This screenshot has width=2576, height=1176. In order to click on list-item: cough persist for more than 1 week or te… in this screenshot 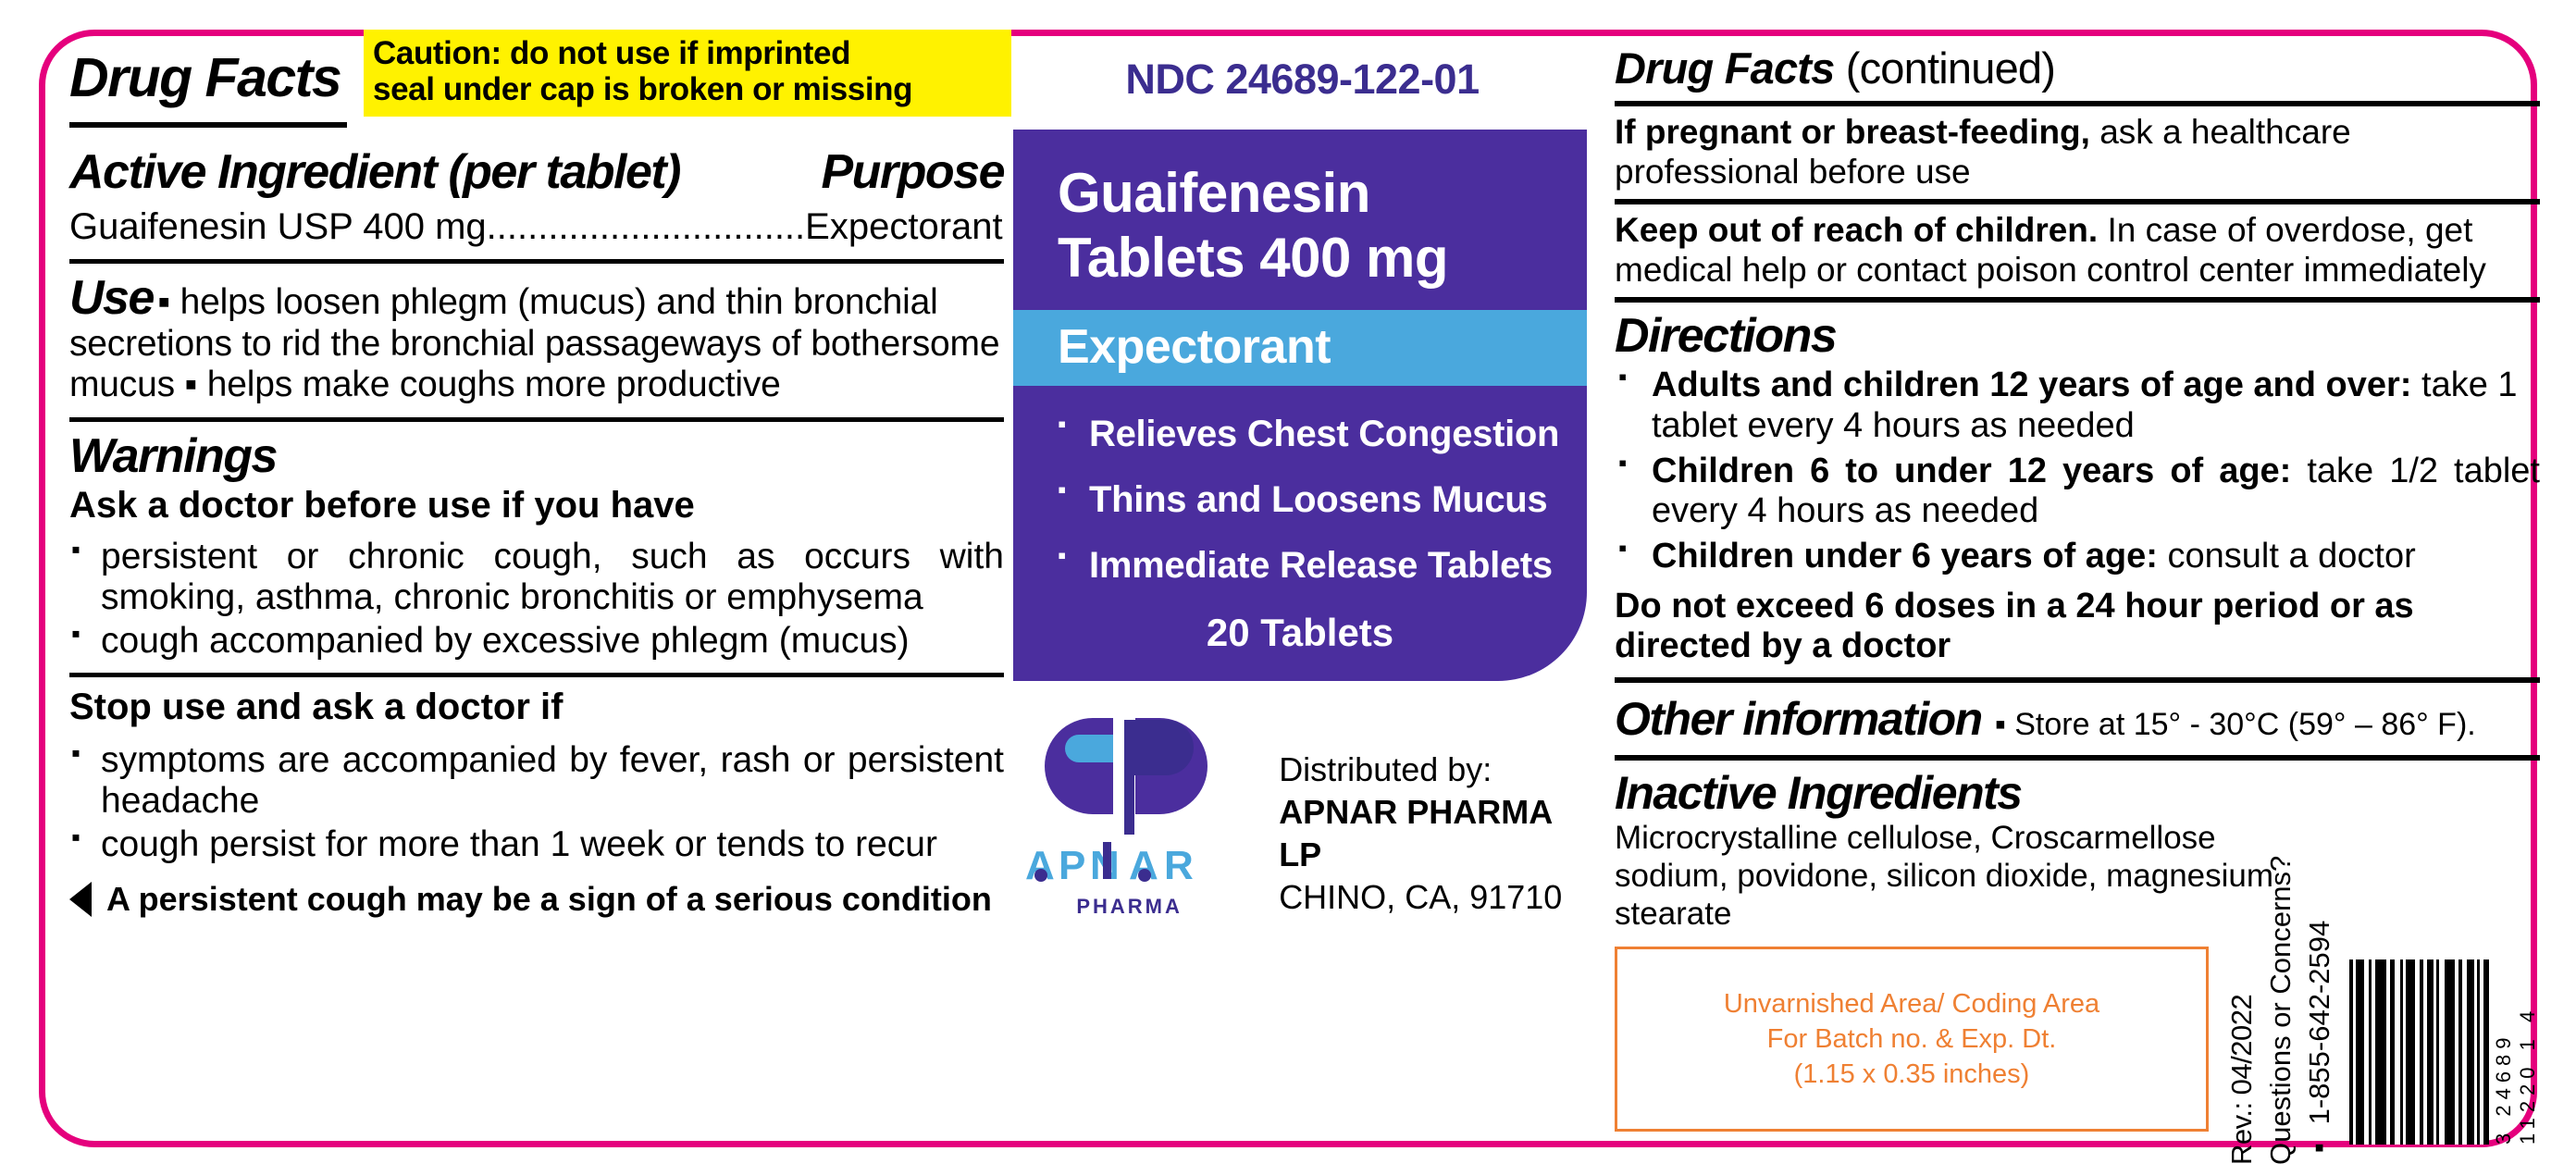, I will do `click(537, 844)`.